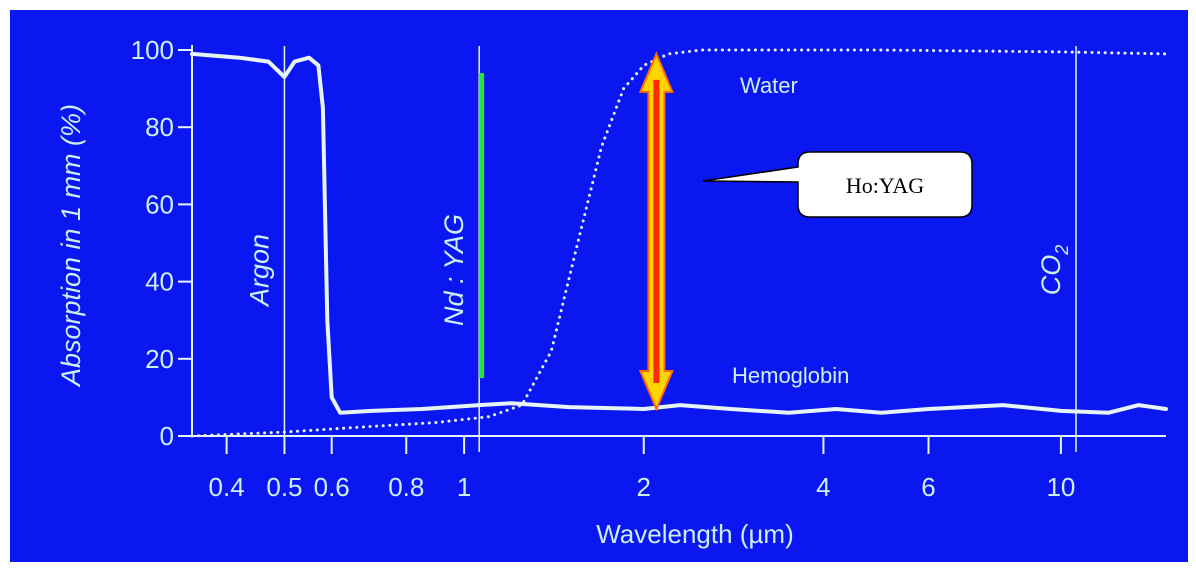 The height and width of the screenshot is (574, 1196). Describe the element at coordinates (159, 127) in the screenshot. I see `y-tick-label: 80` at that location.